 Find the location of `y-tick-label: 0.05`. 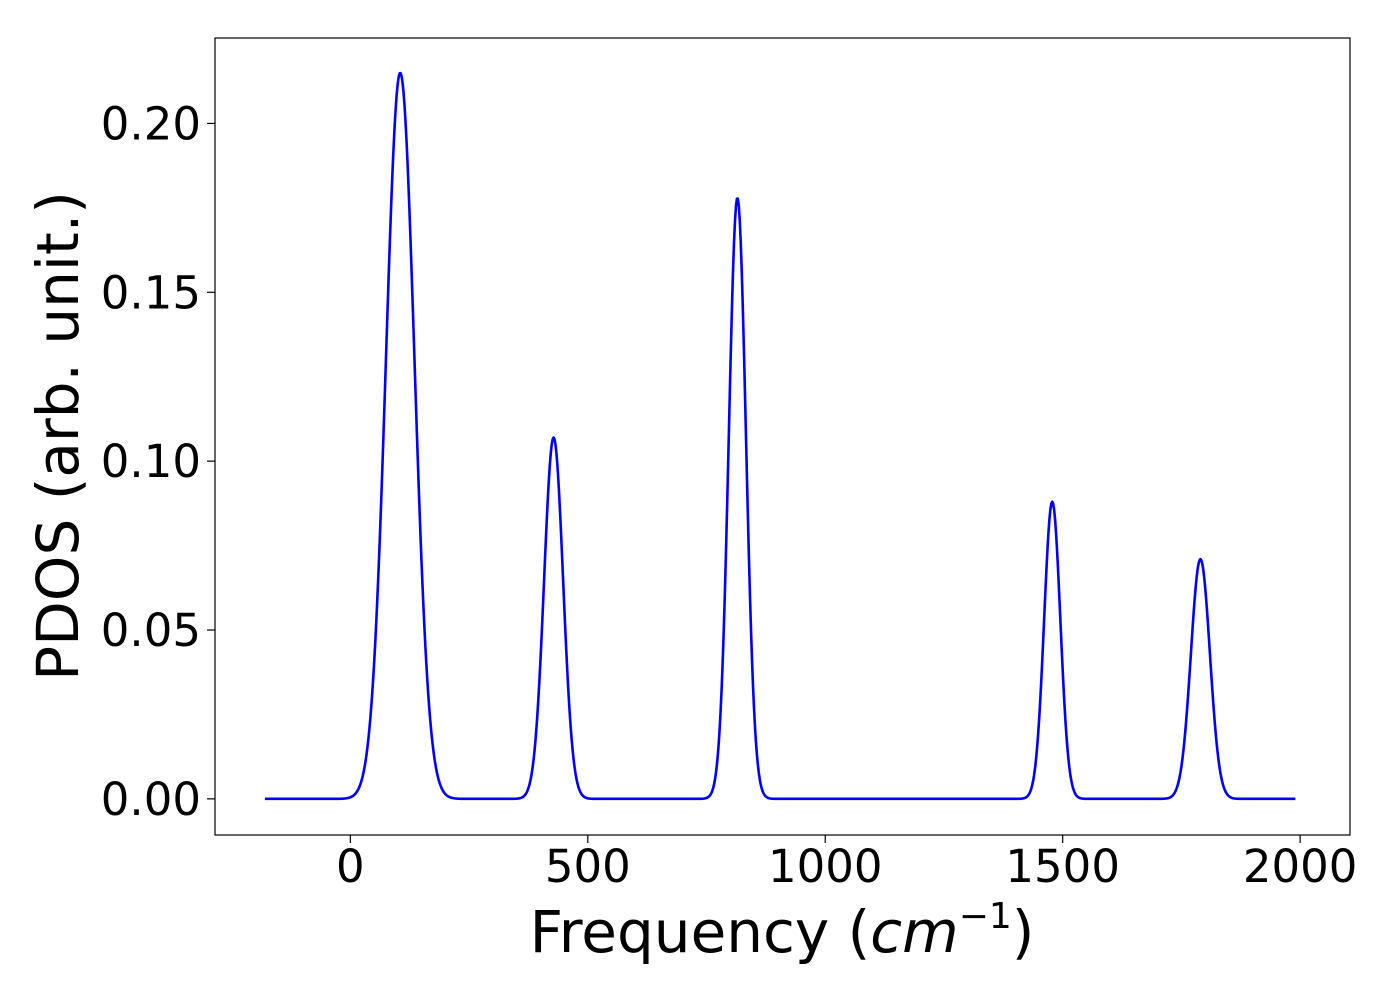

y-tick-label: 0.05 is located at coordinates (151, 630).